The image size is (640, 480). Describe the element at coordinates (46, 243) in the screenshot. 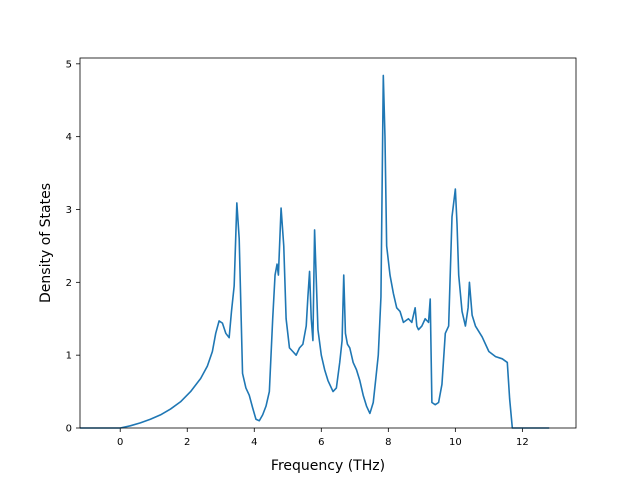

I see `y-axis-label: Density of States` at that location.